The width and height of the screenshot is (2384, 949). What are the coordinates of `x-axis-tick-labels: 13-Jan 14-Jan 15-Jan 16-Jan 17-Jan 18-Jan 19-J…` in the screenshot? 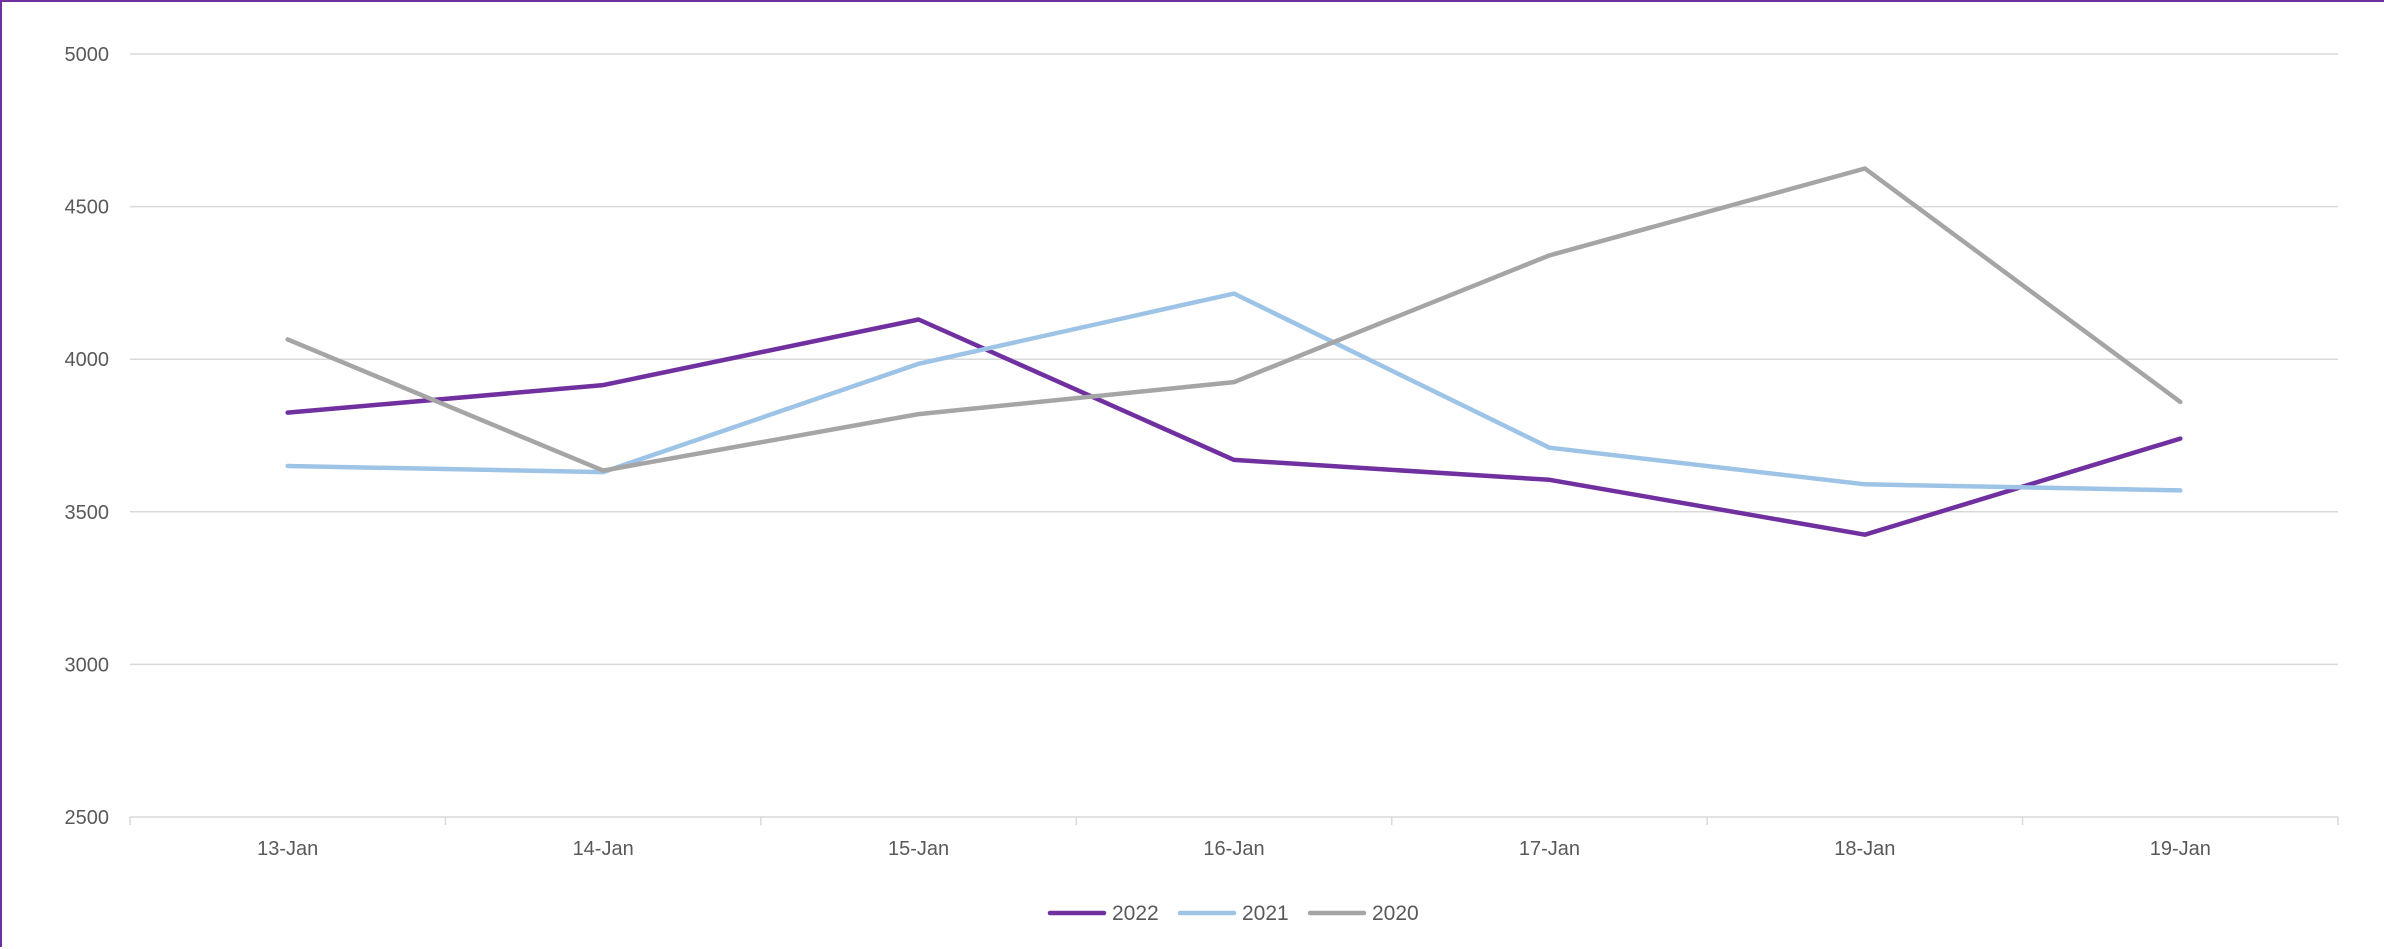 It's located at (1234, 849).